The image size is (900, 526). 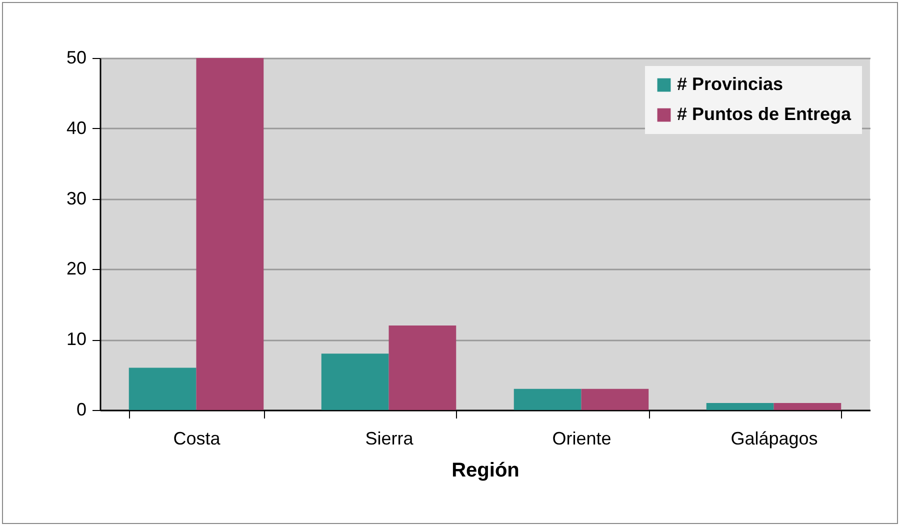 What do you see at coordinates (197, 438) in the screenshot?
I see `x-tick-label: Costa` at bounding box center [197, 438].